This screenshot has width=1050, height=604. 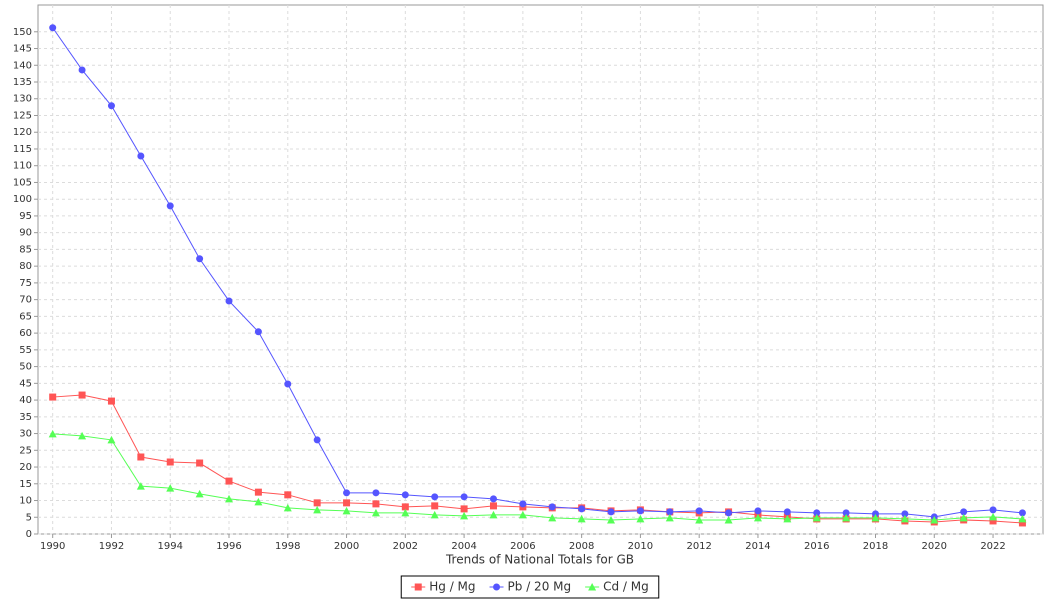 I want to click on legend-label: Hg / Mg, so click(x=452, y=587).